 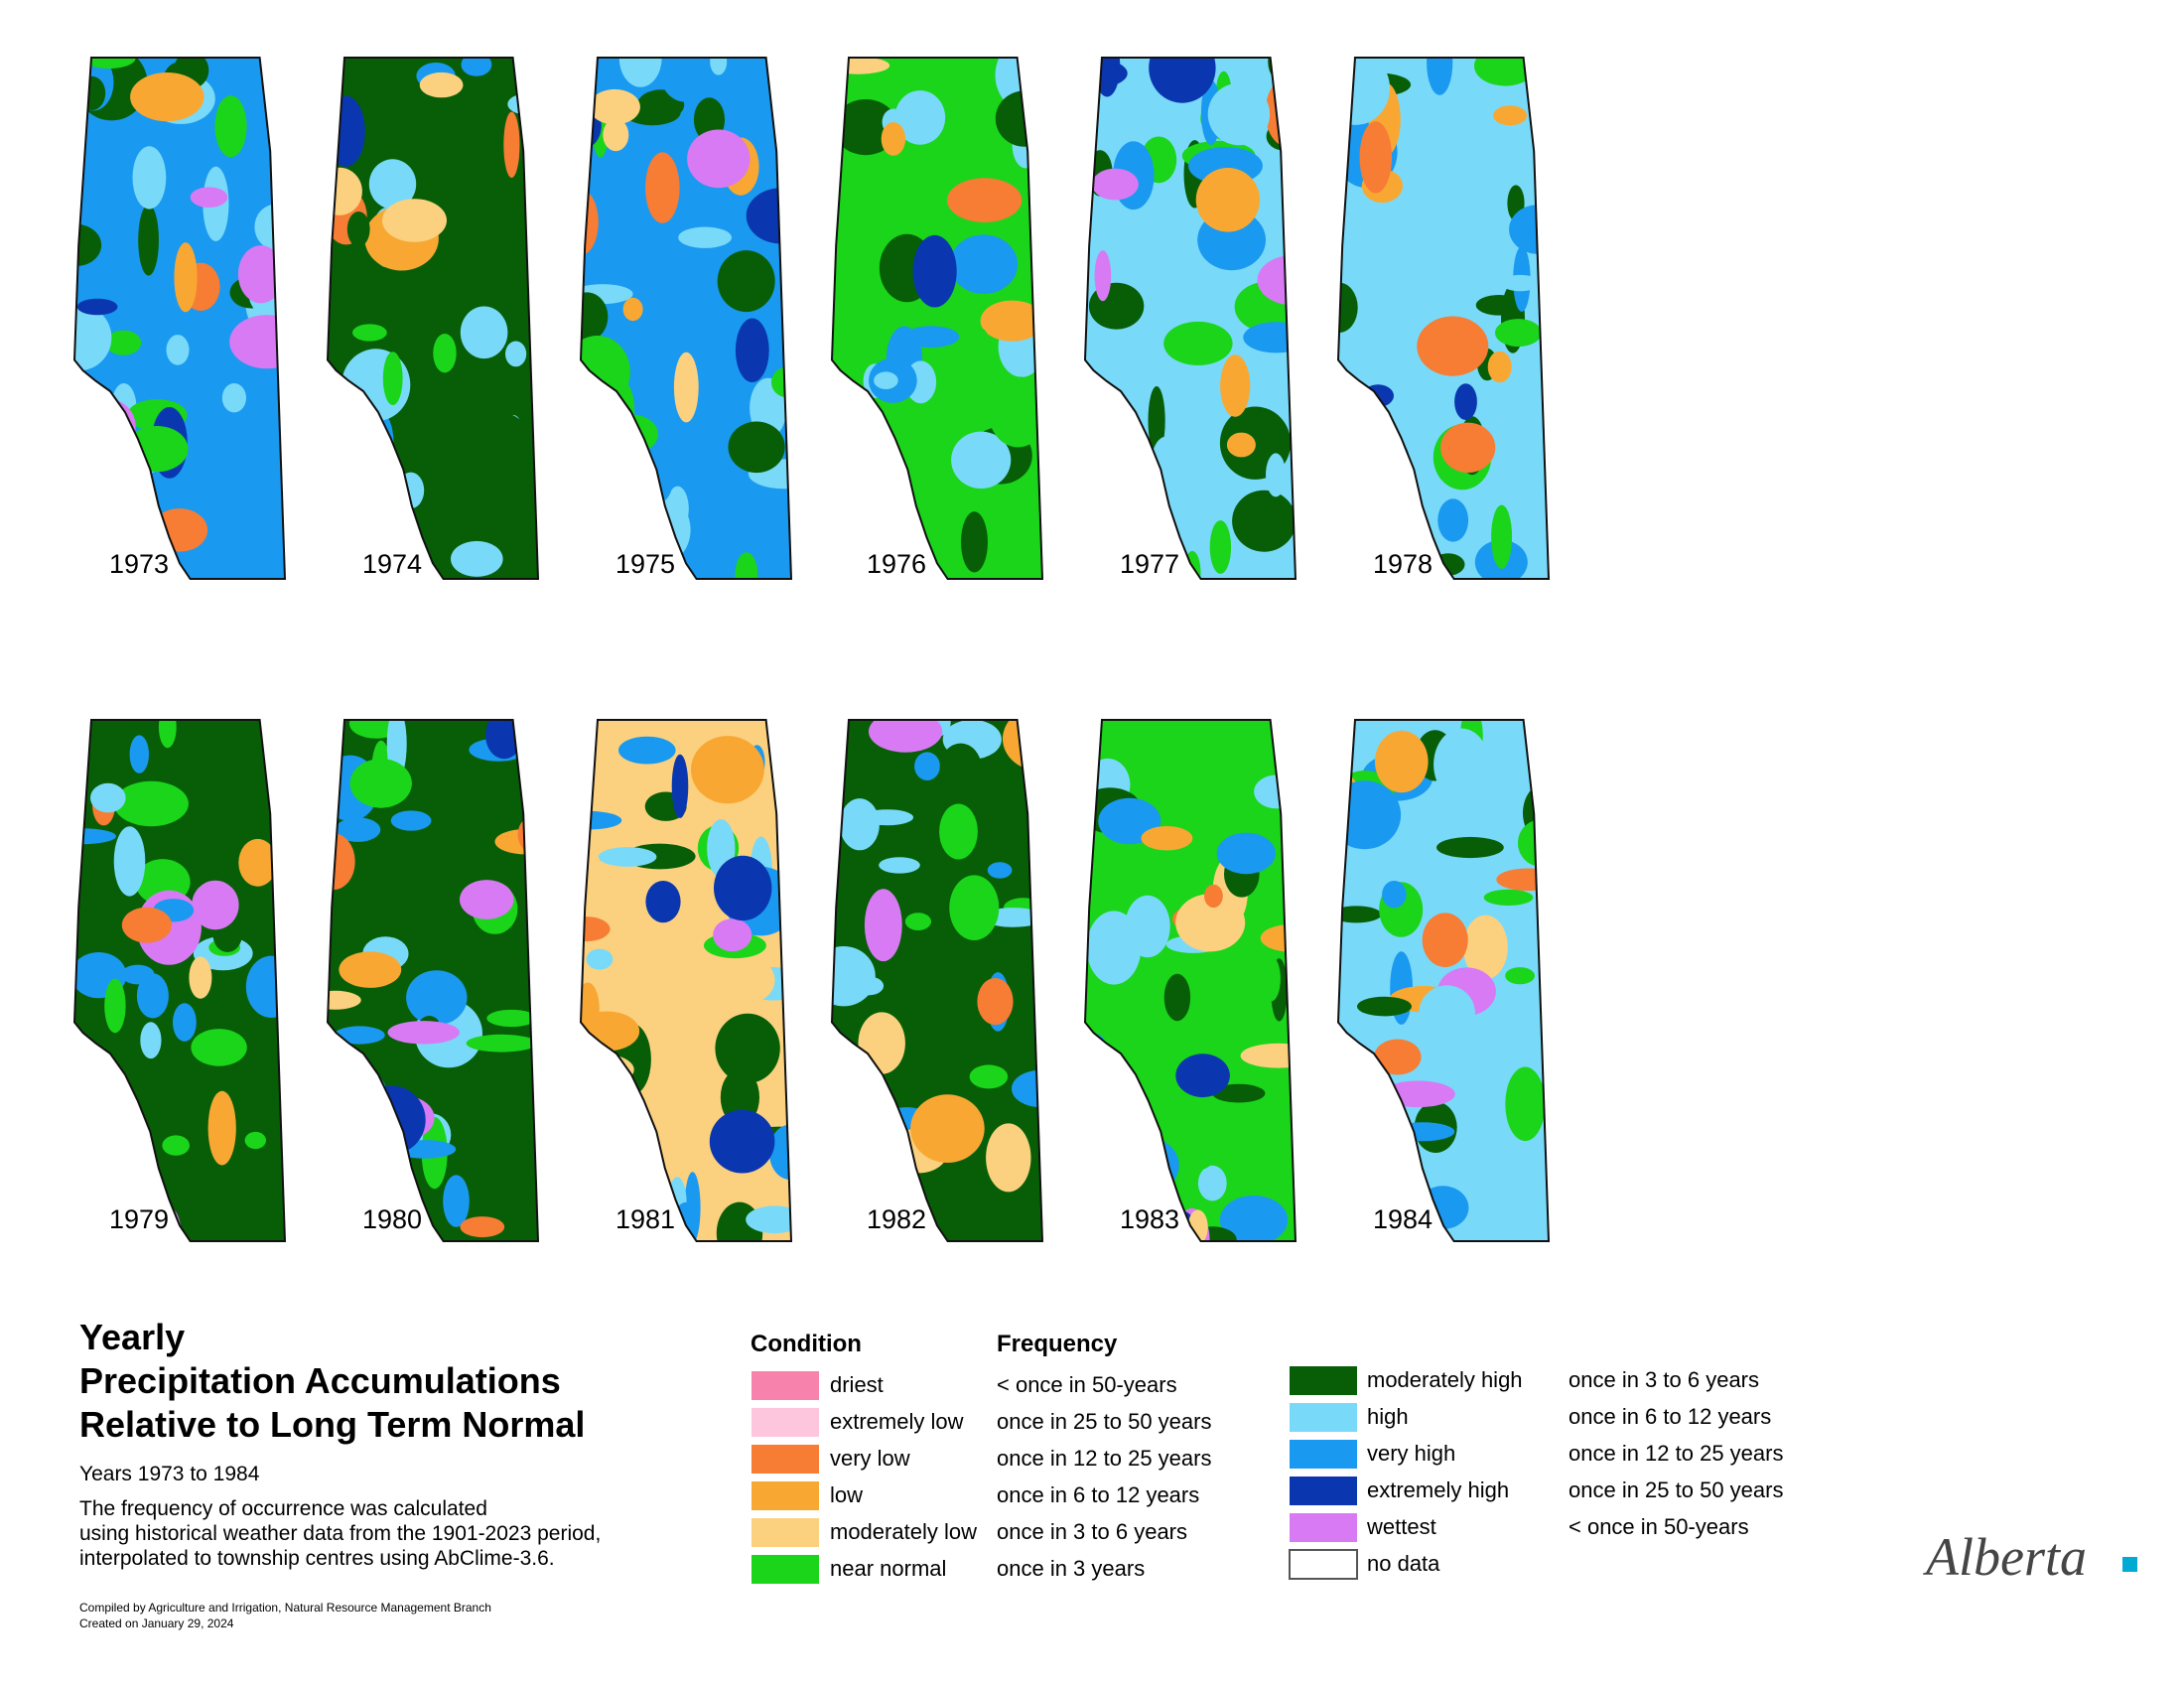 I want to click on map-border-1974, so click(x=433, y=318).